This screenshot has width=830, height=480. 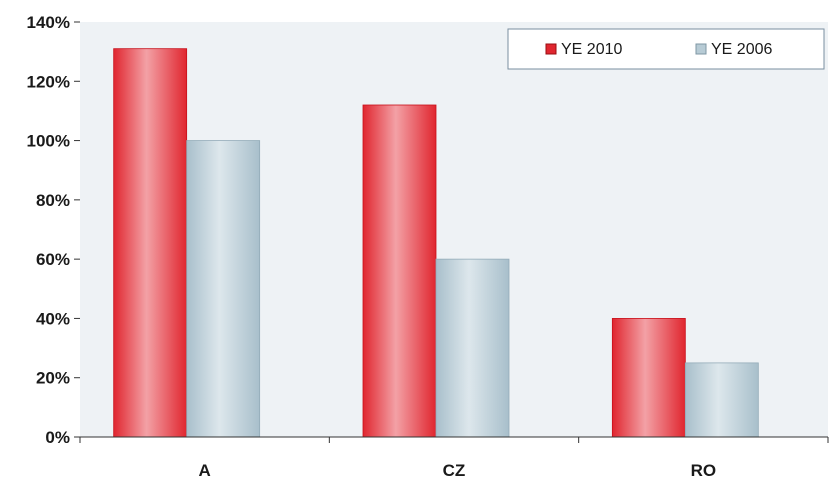 I want to click on x-tick-label: A, so click(x=205, y=470).